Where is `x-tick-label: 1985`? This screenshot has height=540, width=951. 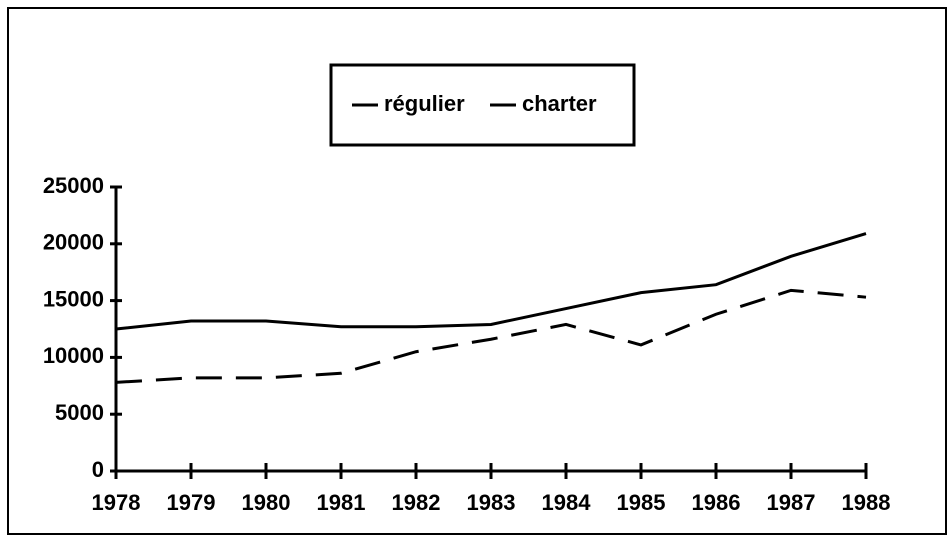 x-tick-label: 1985 is located at coordinates (641, 502).